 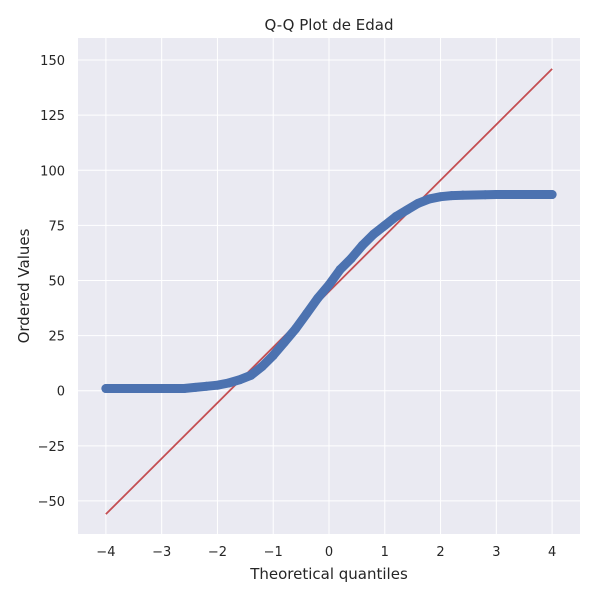 I want to click on y-tick-label: 75, so click(x=56, y=226).